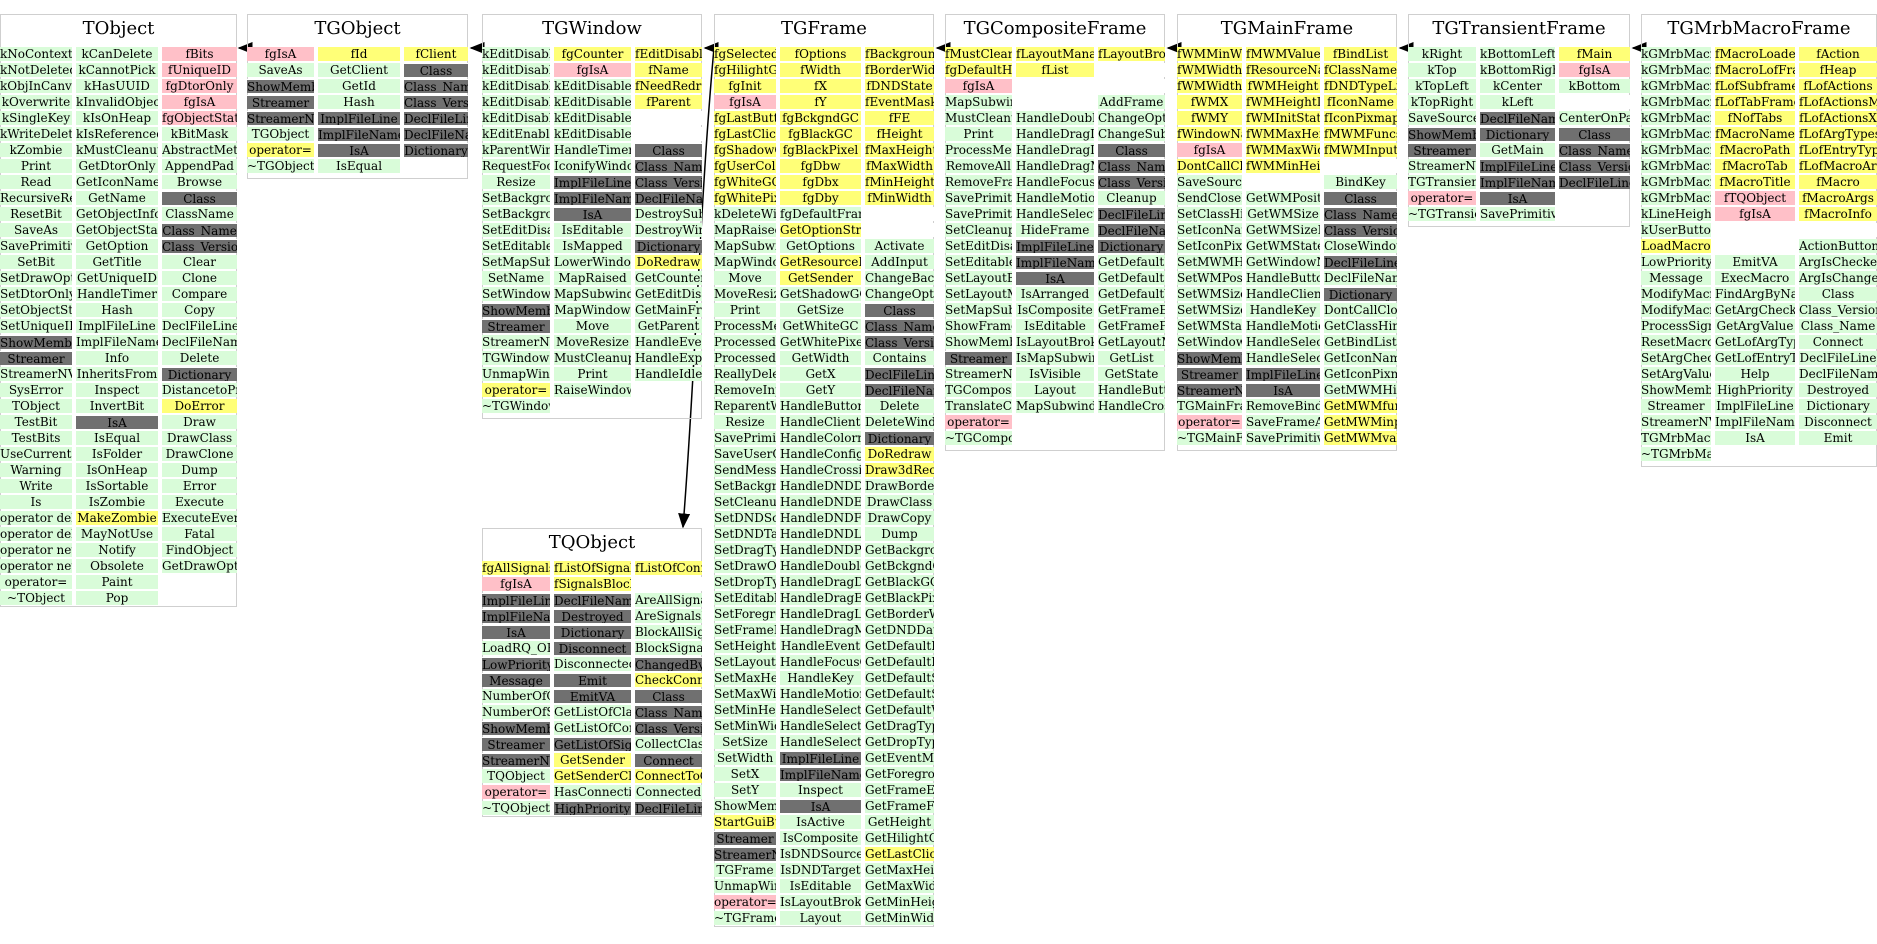 The image size is (1877, 944). Describe the element at coordinates (117, 246) in the screenshot. I see `member-getoption: GetOption` at that location.